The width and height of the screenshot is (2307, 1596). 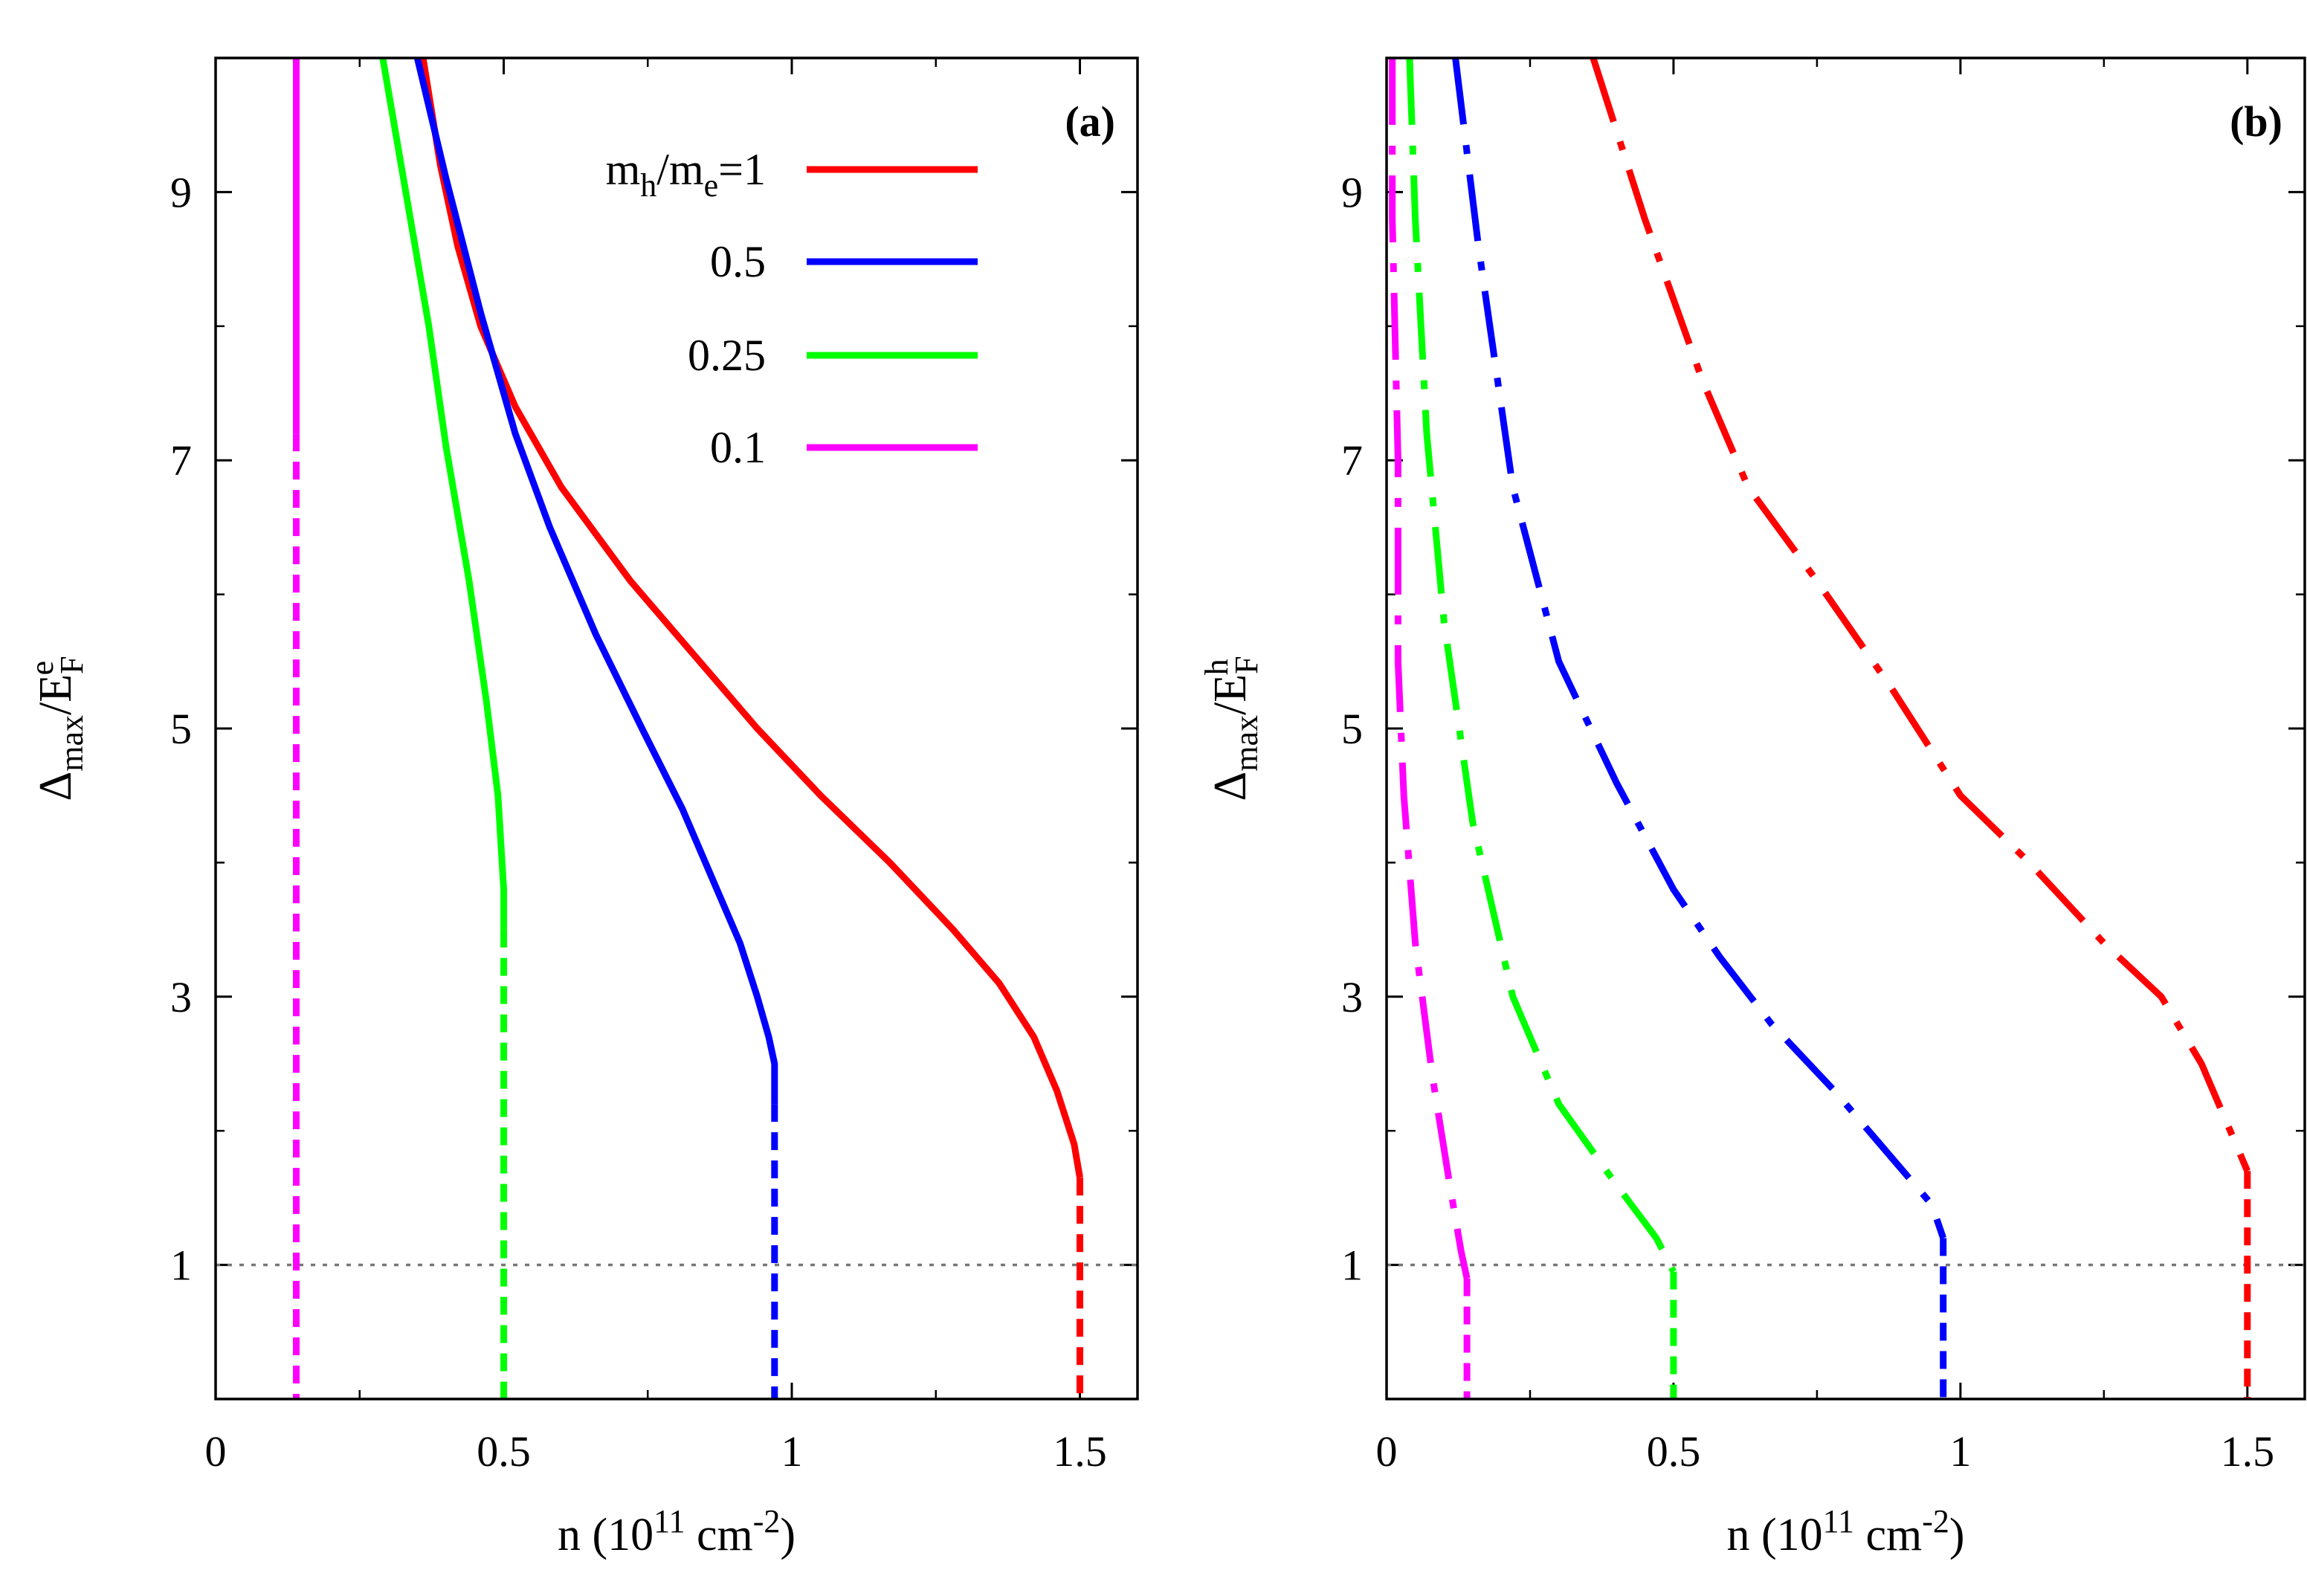 I want to click on legend-label: 0.25, so click(x=727, y=356).